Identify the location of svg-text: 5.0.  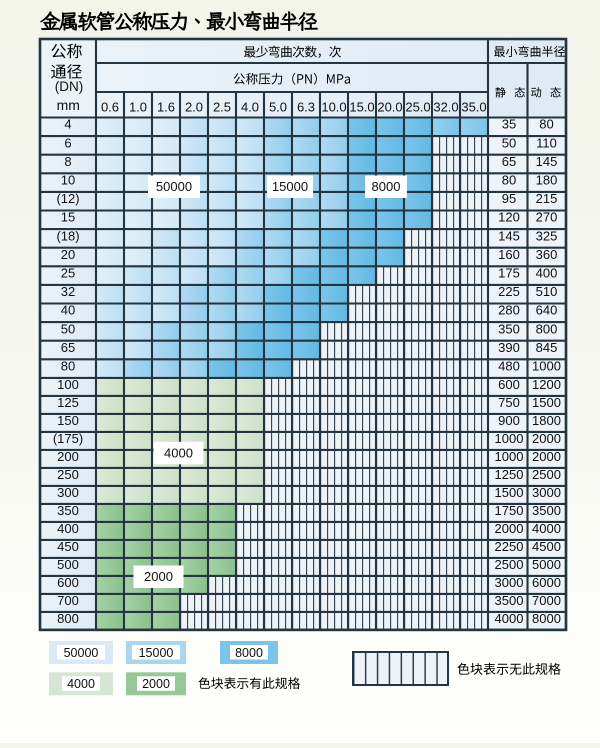
(278, 107).